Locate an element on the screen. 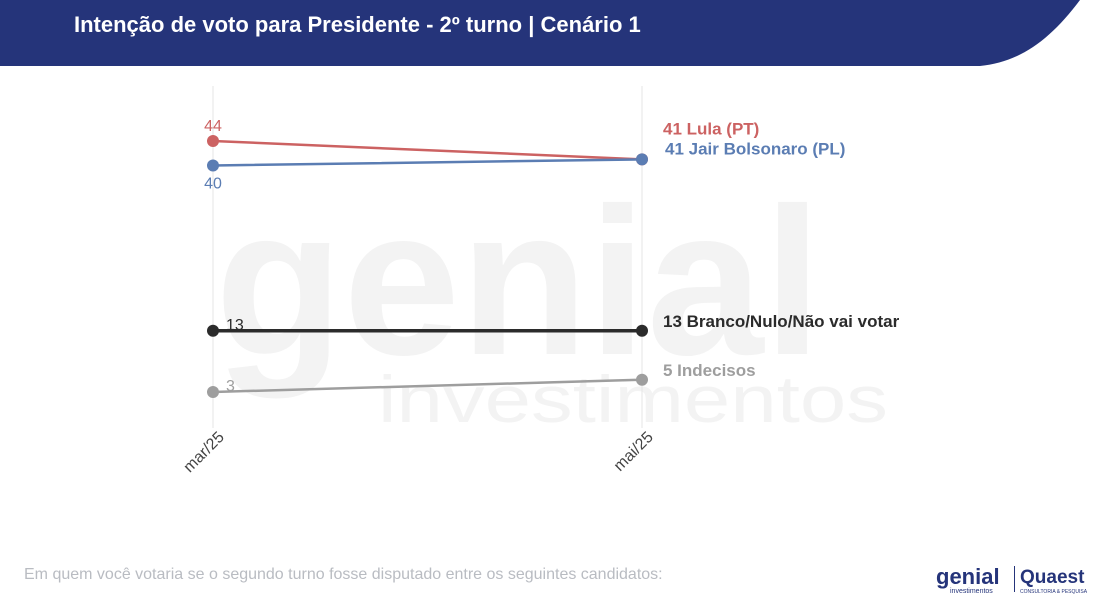 The image size is (1106, 612). end-label-branco-nulo-n-o-vai-votar: 13 Branco/Nulo/Não vai votar is located at coordinates (781, 321).